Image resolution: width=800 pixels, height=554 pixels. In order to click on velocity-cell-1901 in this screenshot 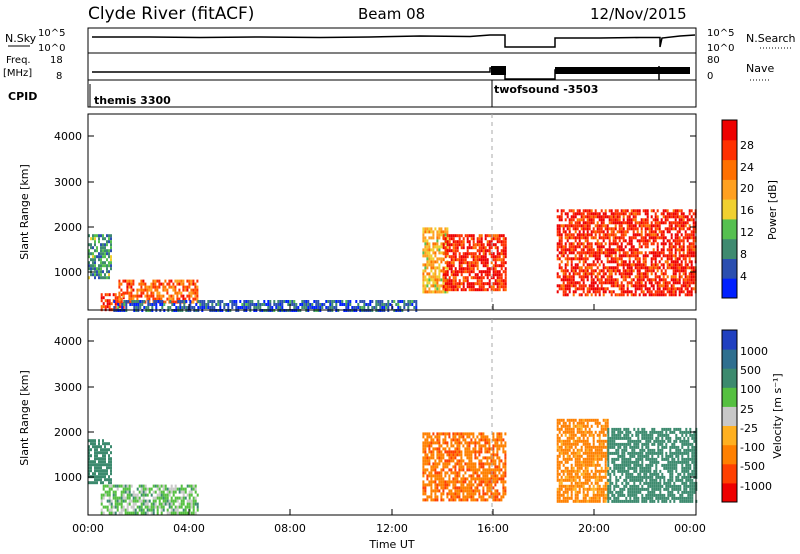, I will do `click(630, 447)`.